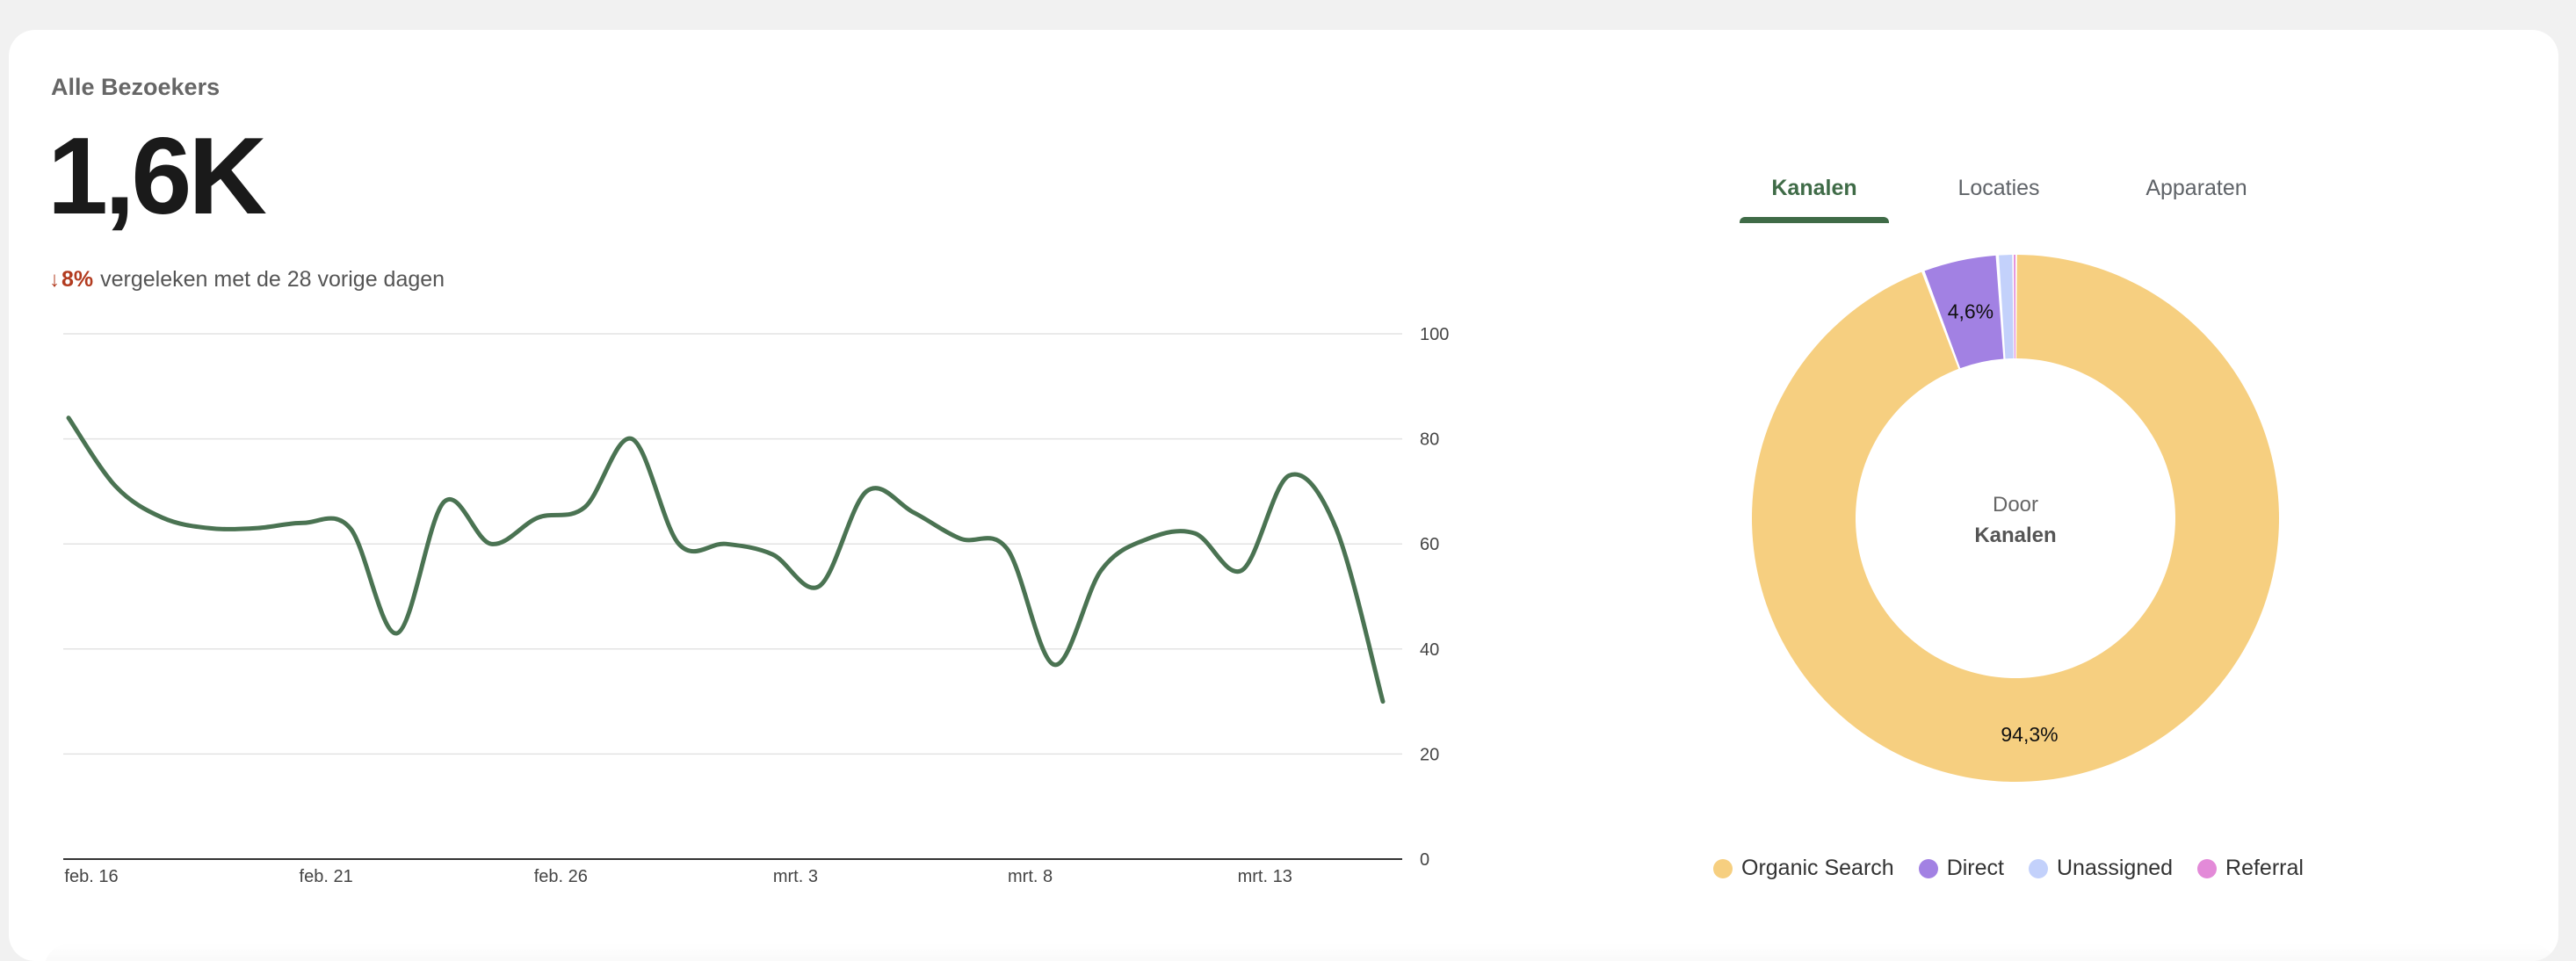 The height and width of the screenshot is (961, 2576). I want to click on legend-dot-organic, so click(1723, 868).